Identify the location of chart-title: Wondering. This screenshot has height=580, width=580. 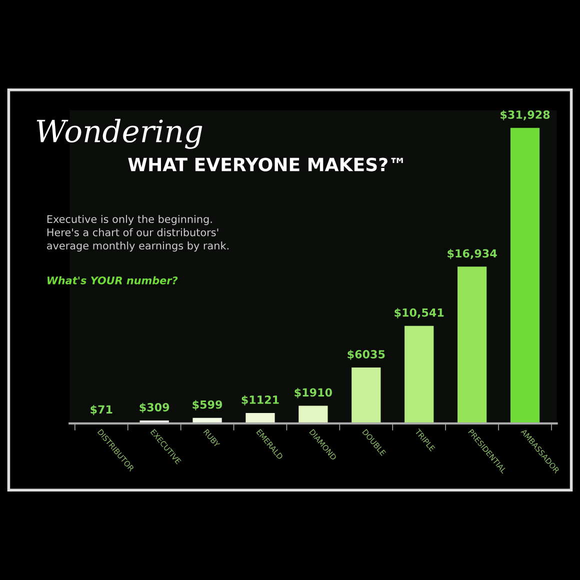
(119, 133).